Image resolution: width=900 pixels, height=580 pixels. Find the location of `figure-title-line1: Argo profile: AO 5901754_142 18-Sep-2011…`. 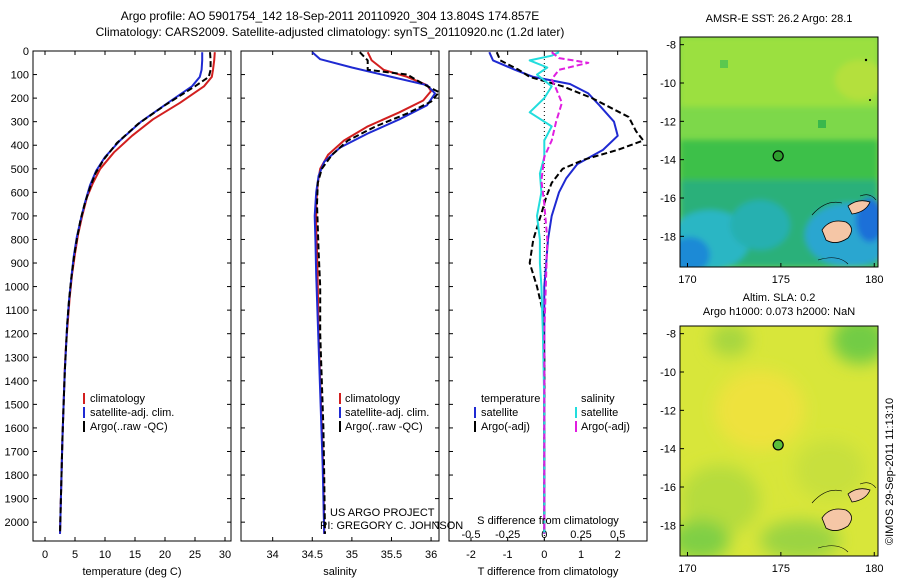

figure-title-line1: Argo profile: AO 5901754_142 18-Sep-2011… is located at coordinates (330, 16).